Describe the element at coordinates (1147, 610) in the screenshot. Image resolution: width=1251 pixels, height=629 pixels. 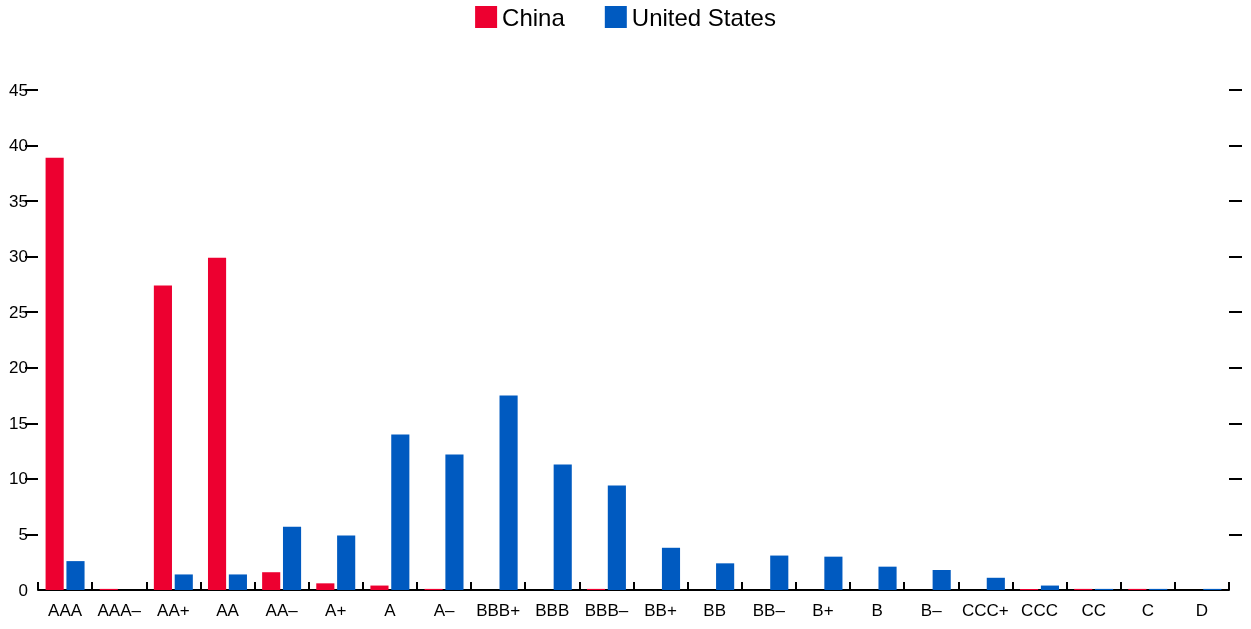
I see `x-tick-label: C` at that location.